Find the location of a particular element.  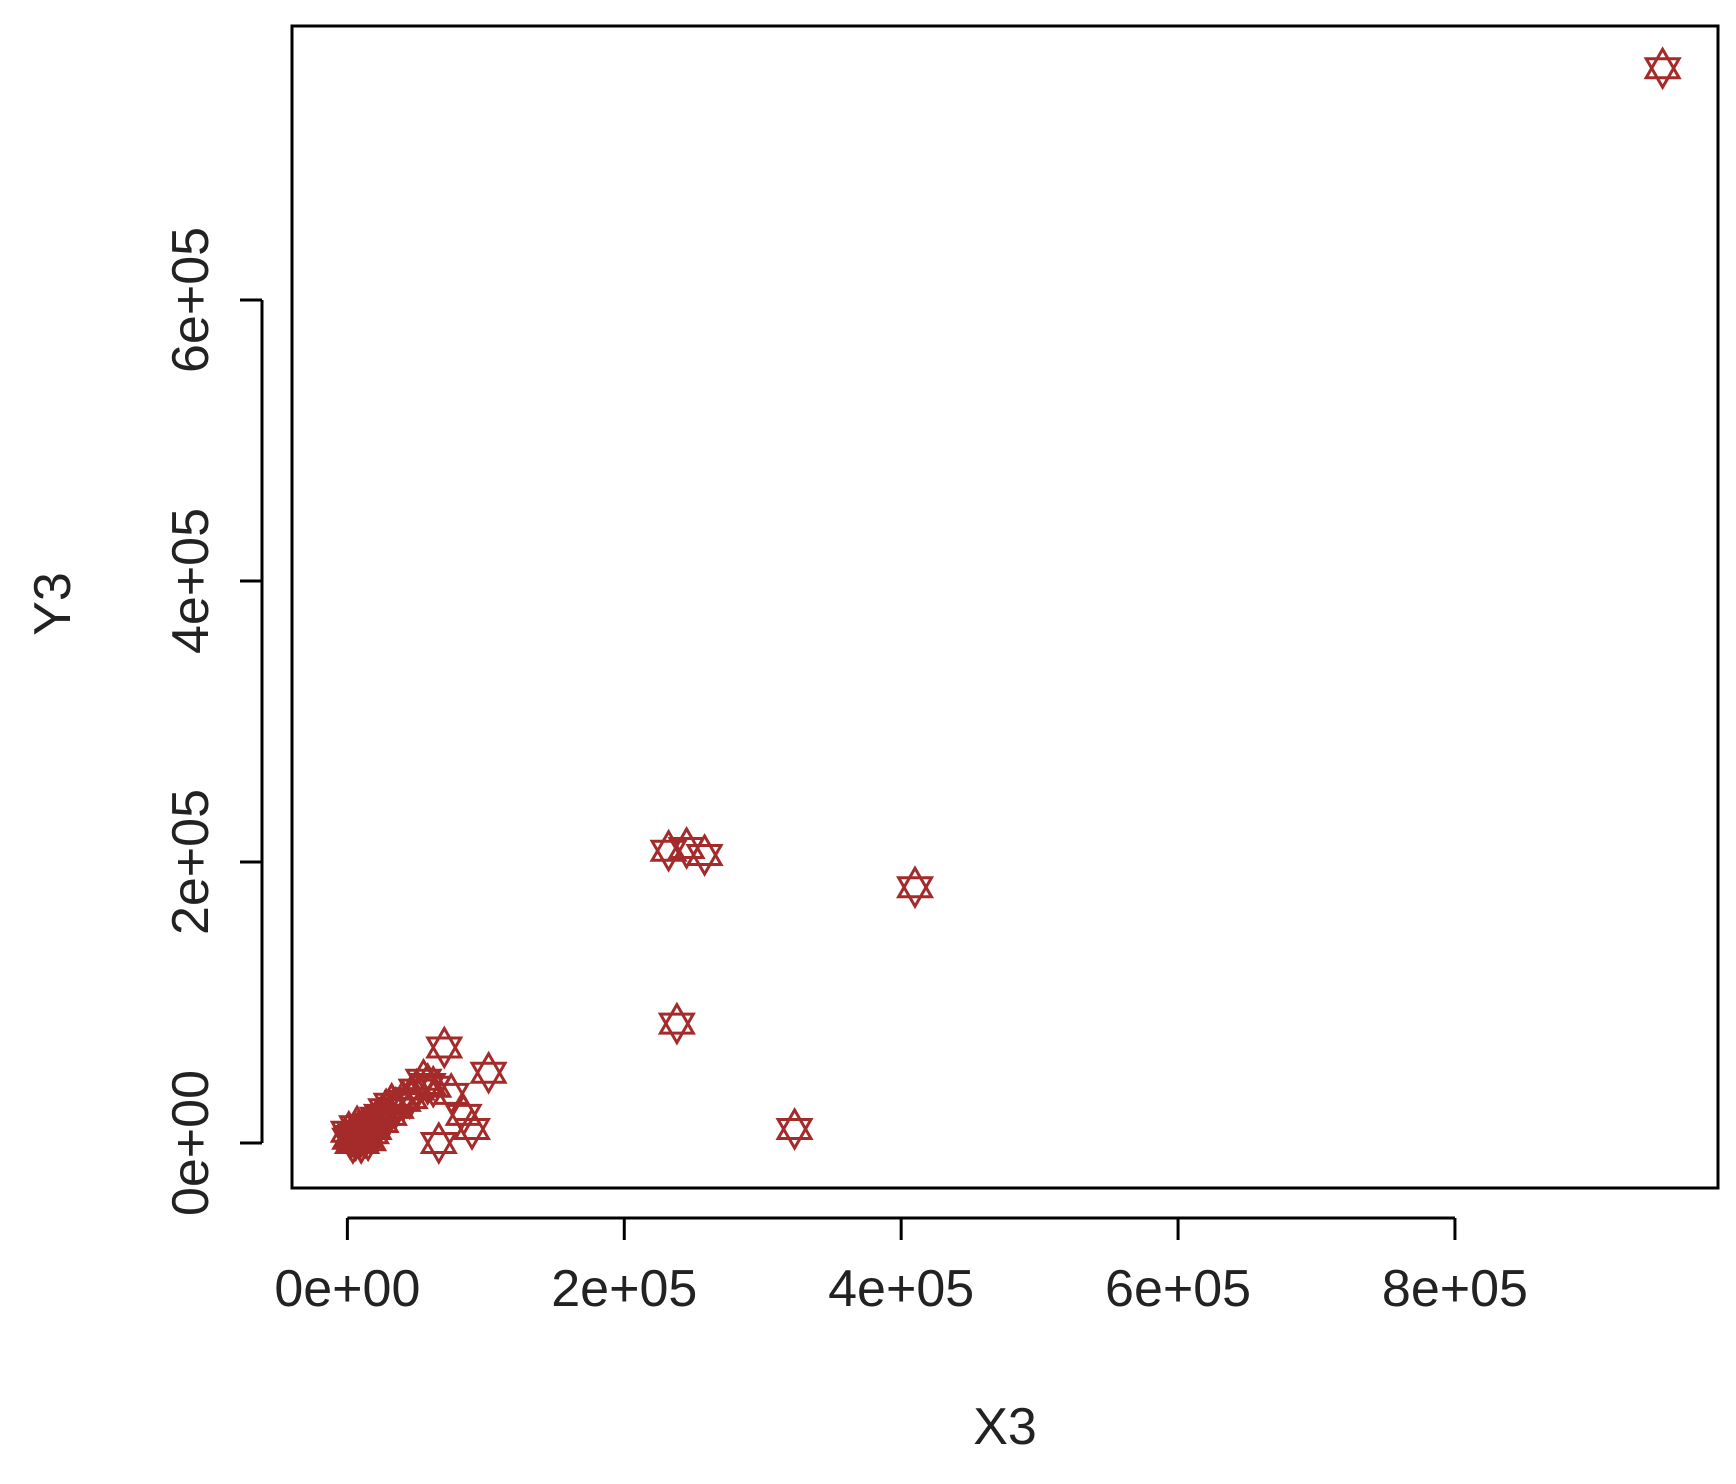

x-axis: 0e+00 2e+05 4e+05 6e+05 8e+05 is located at coordinates (901, 1267).